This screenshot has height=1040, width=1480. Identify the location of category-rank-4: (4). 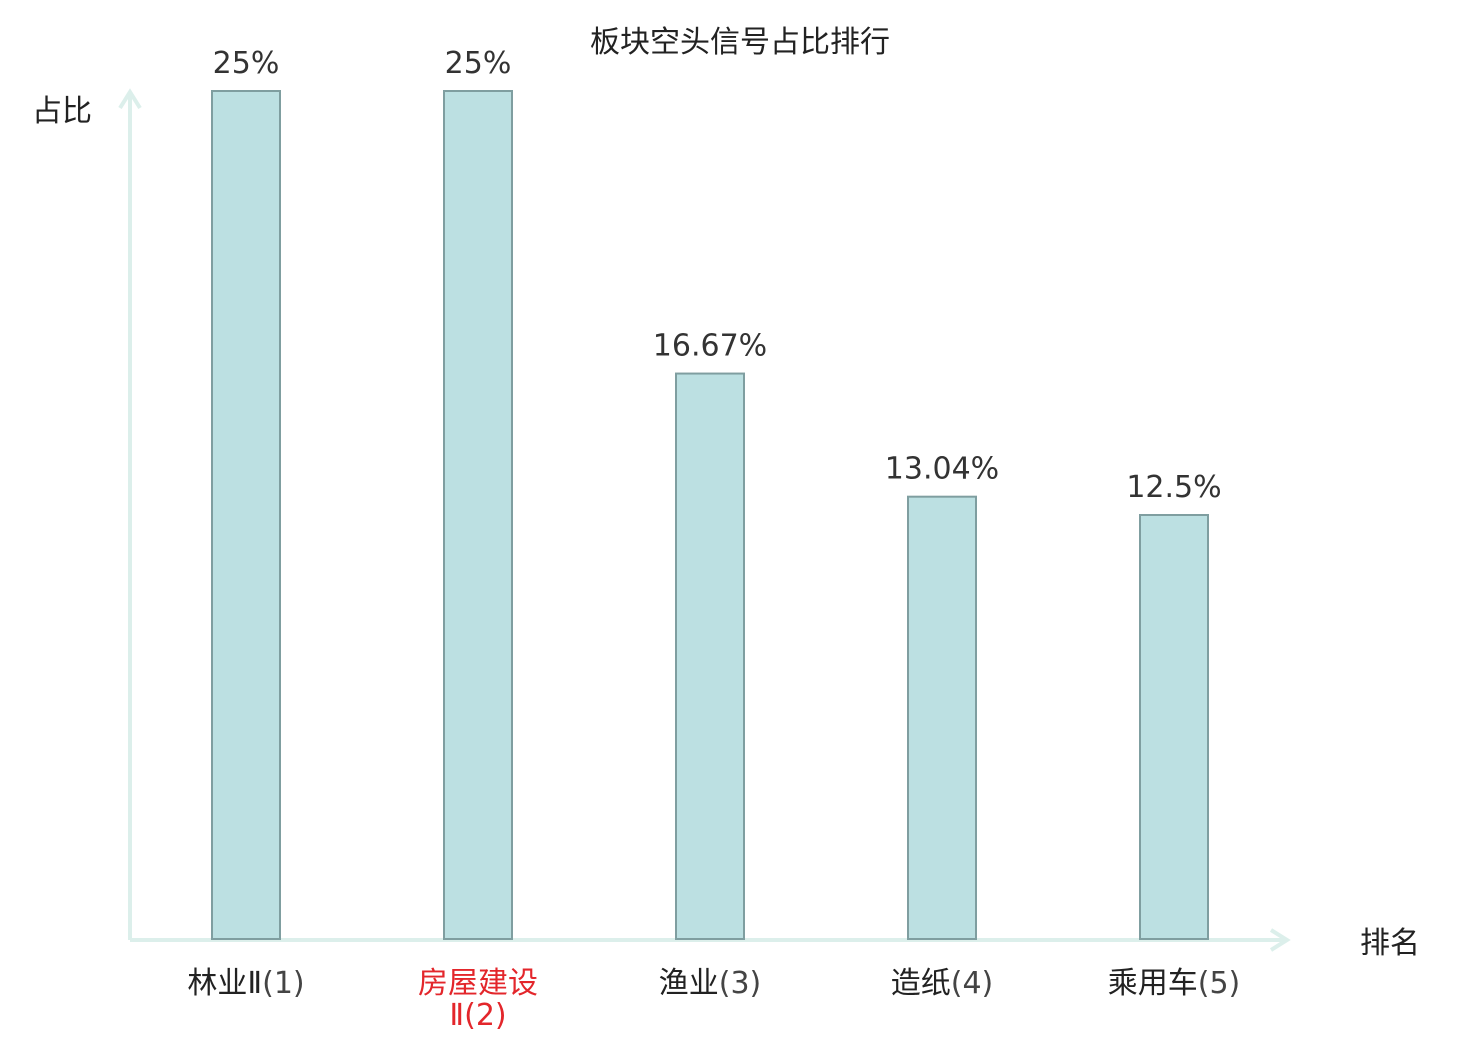
(972, 983).